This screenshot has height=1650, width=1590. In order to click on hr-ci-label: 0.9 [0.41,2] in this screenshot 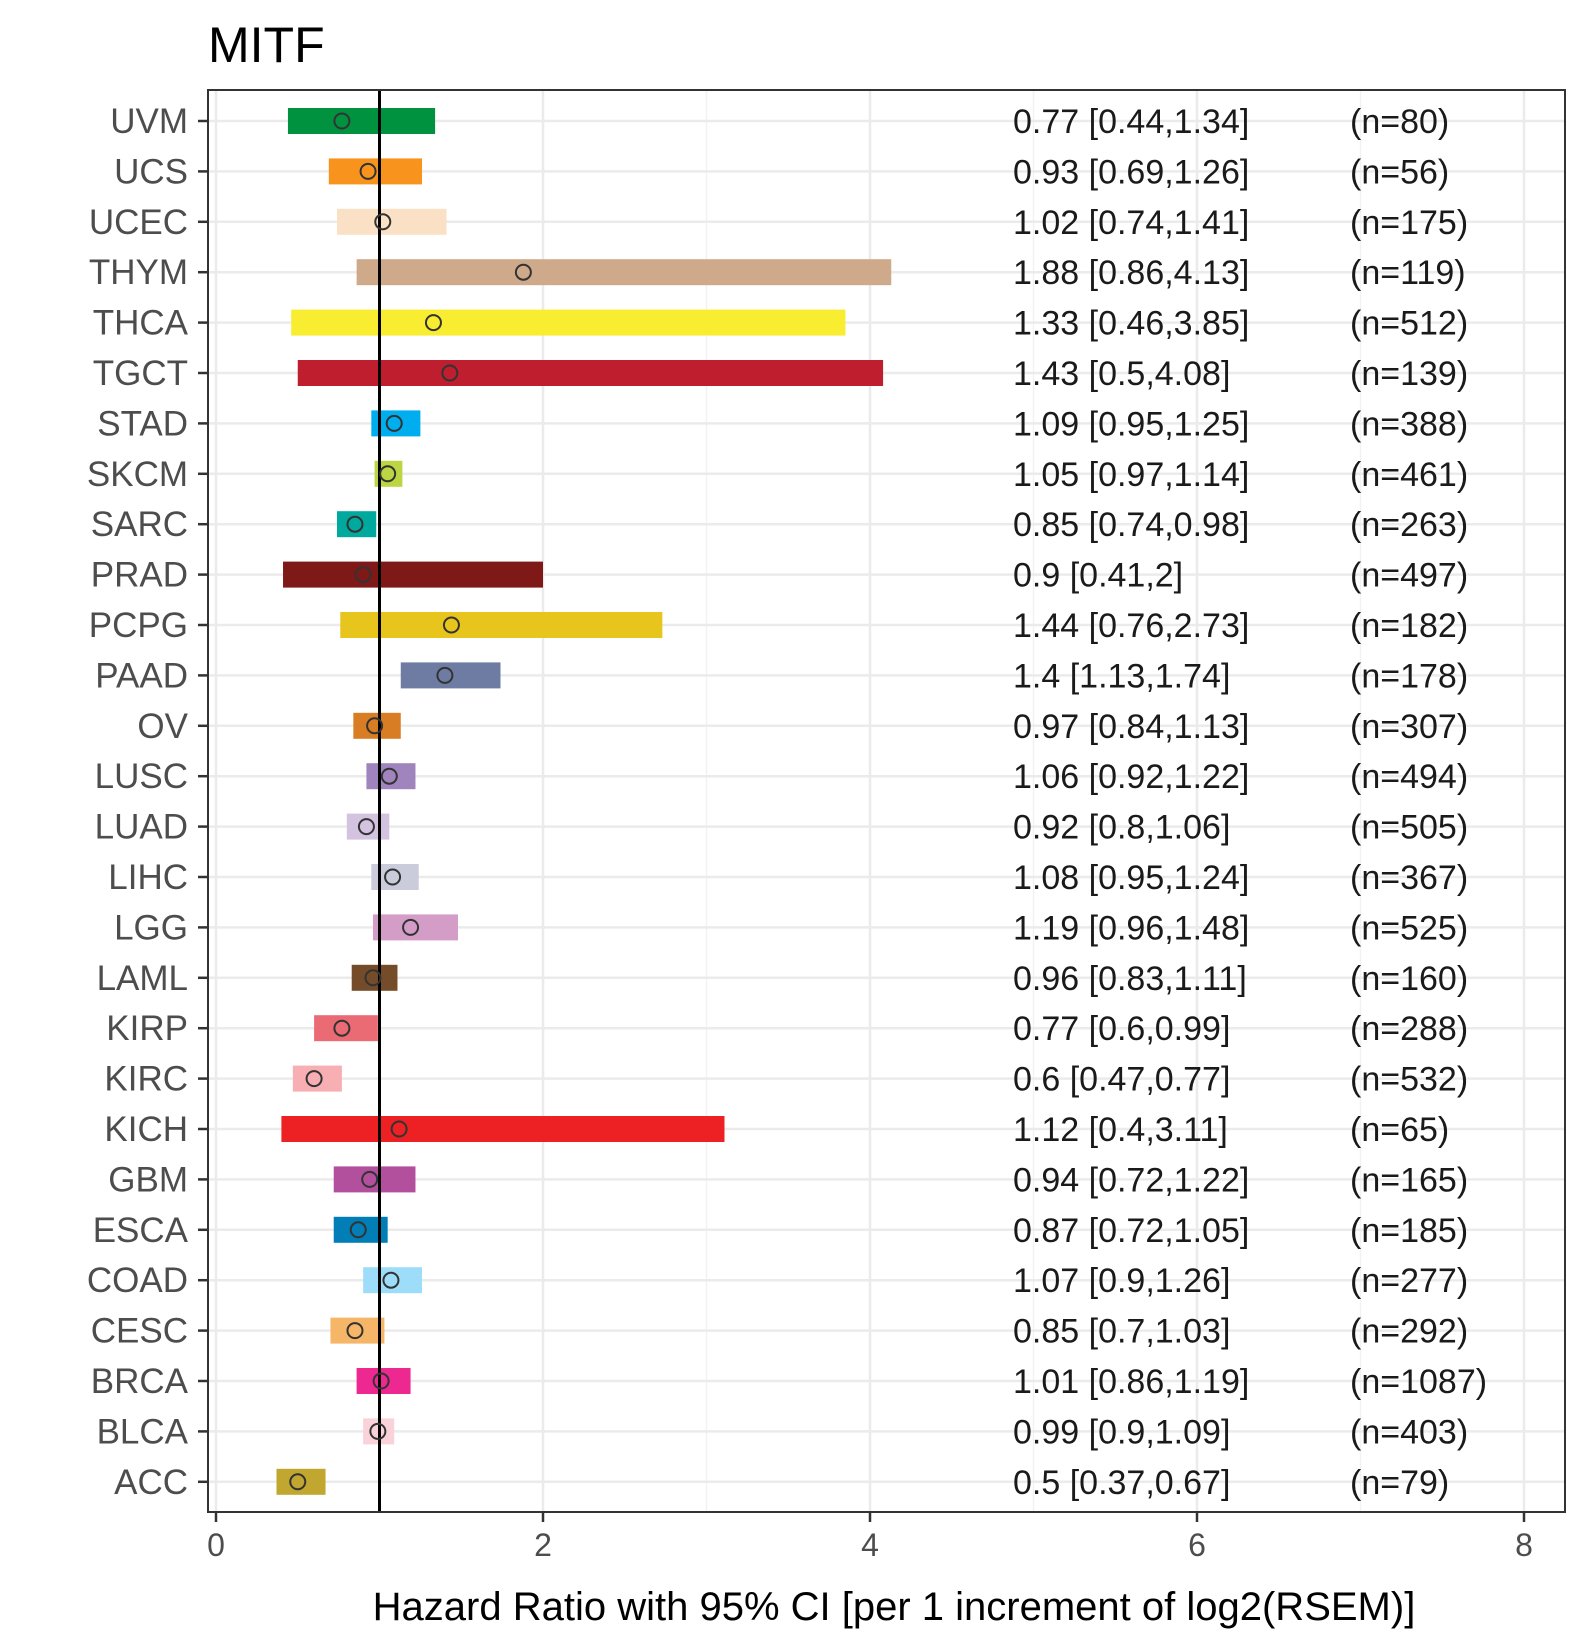, I will do `click(1098, 576)`.